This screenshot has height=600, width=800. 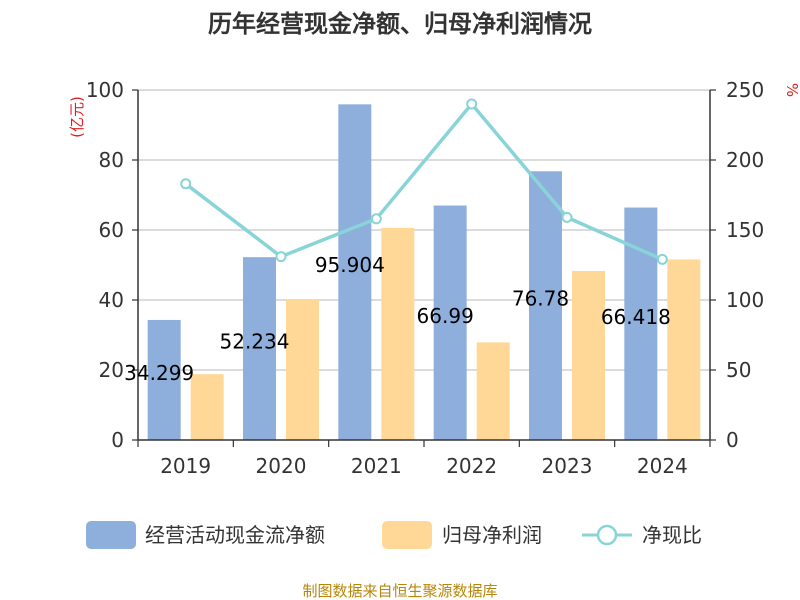 I want to click on right-tick-label: 100, so click(x=745, y=300).